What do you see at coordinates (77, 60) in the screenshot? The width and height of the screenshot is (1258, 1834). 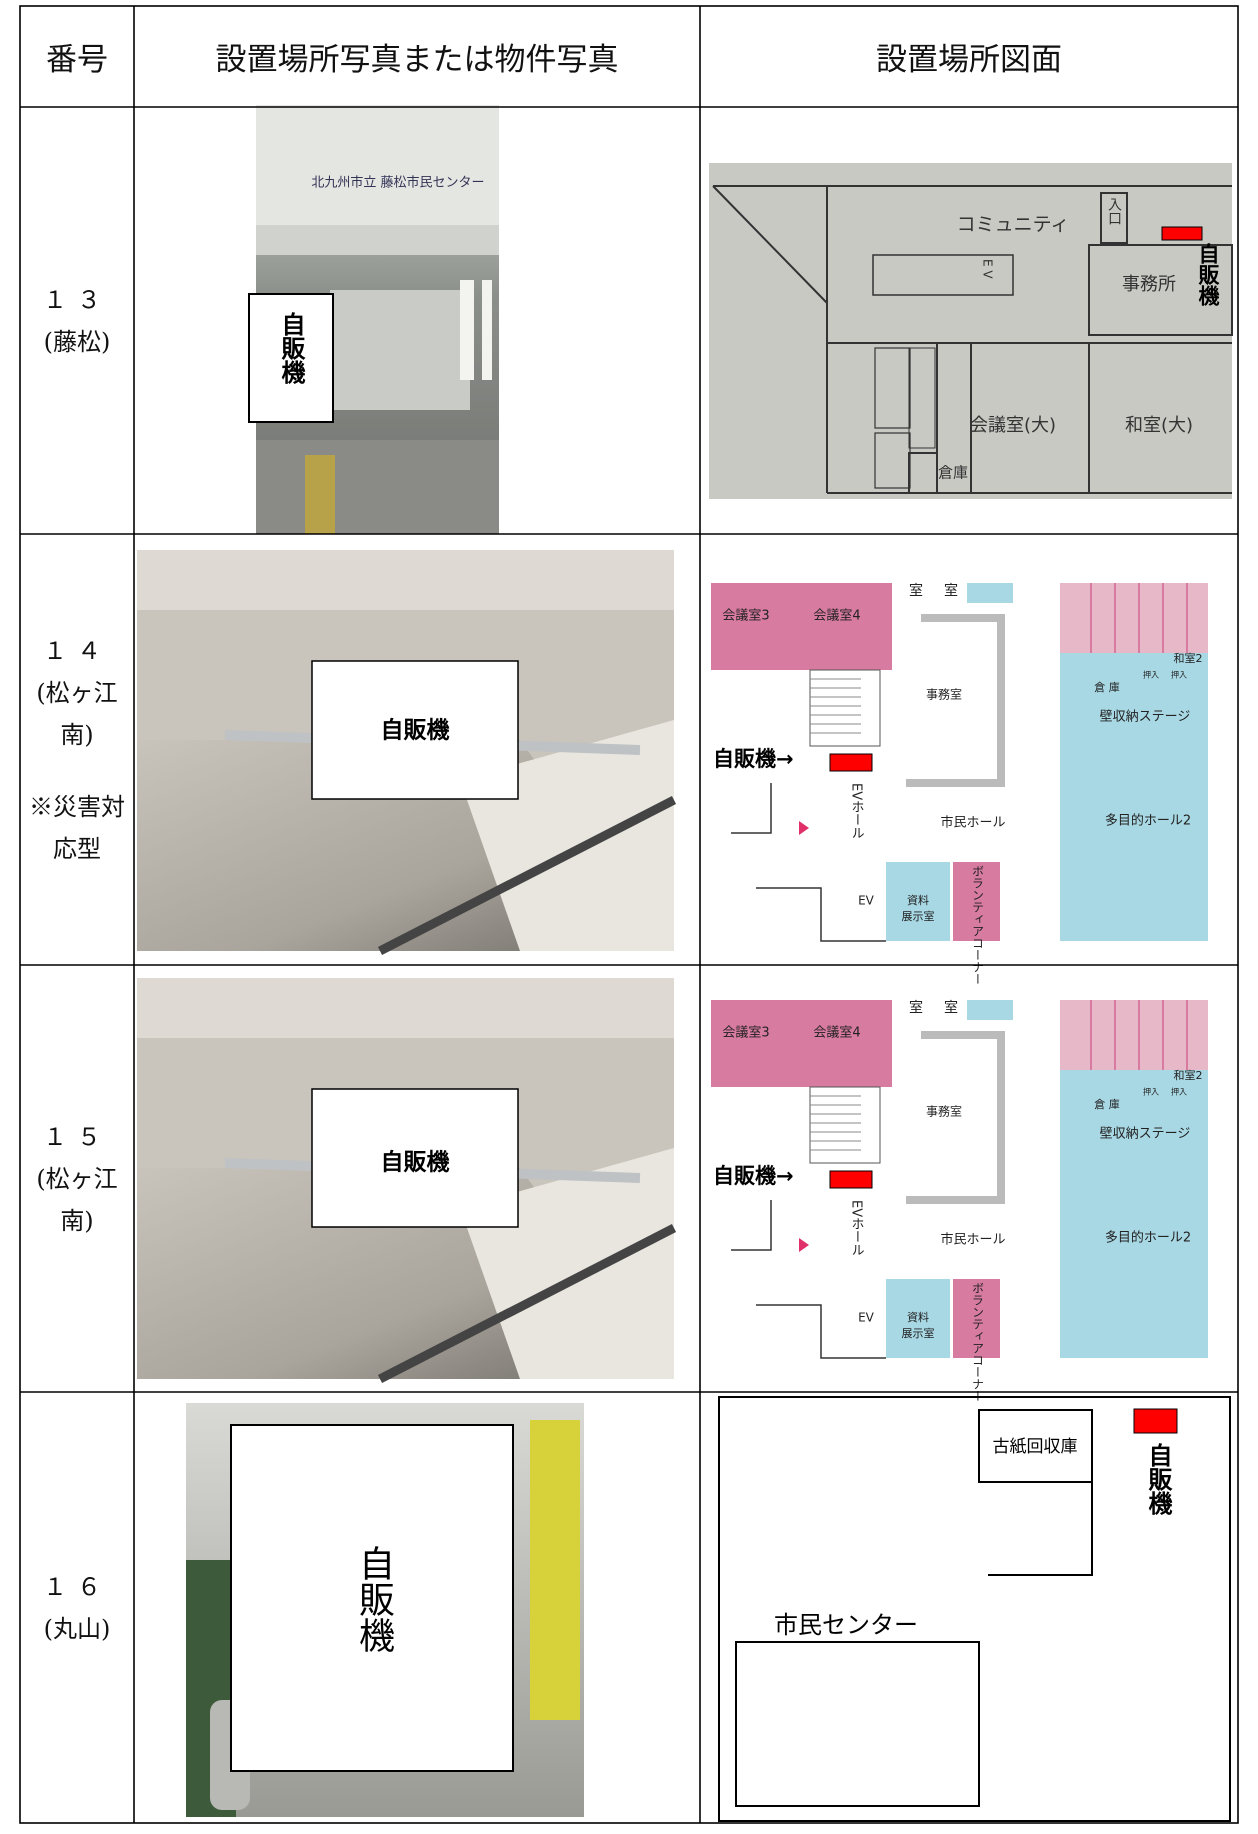 I see `header-number: 番号` at bounding box center [77, 60].